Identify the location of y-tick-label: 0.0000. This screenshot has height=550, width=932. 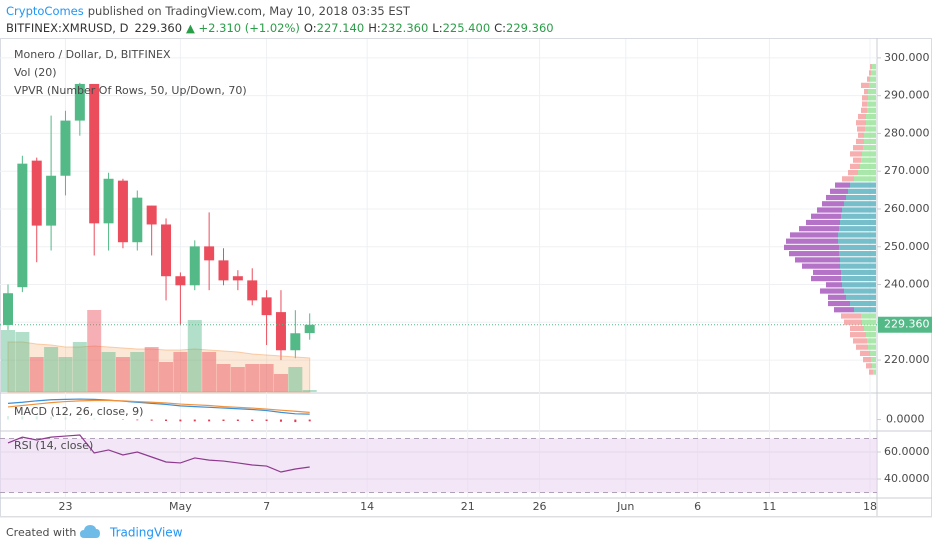
(905, 419).